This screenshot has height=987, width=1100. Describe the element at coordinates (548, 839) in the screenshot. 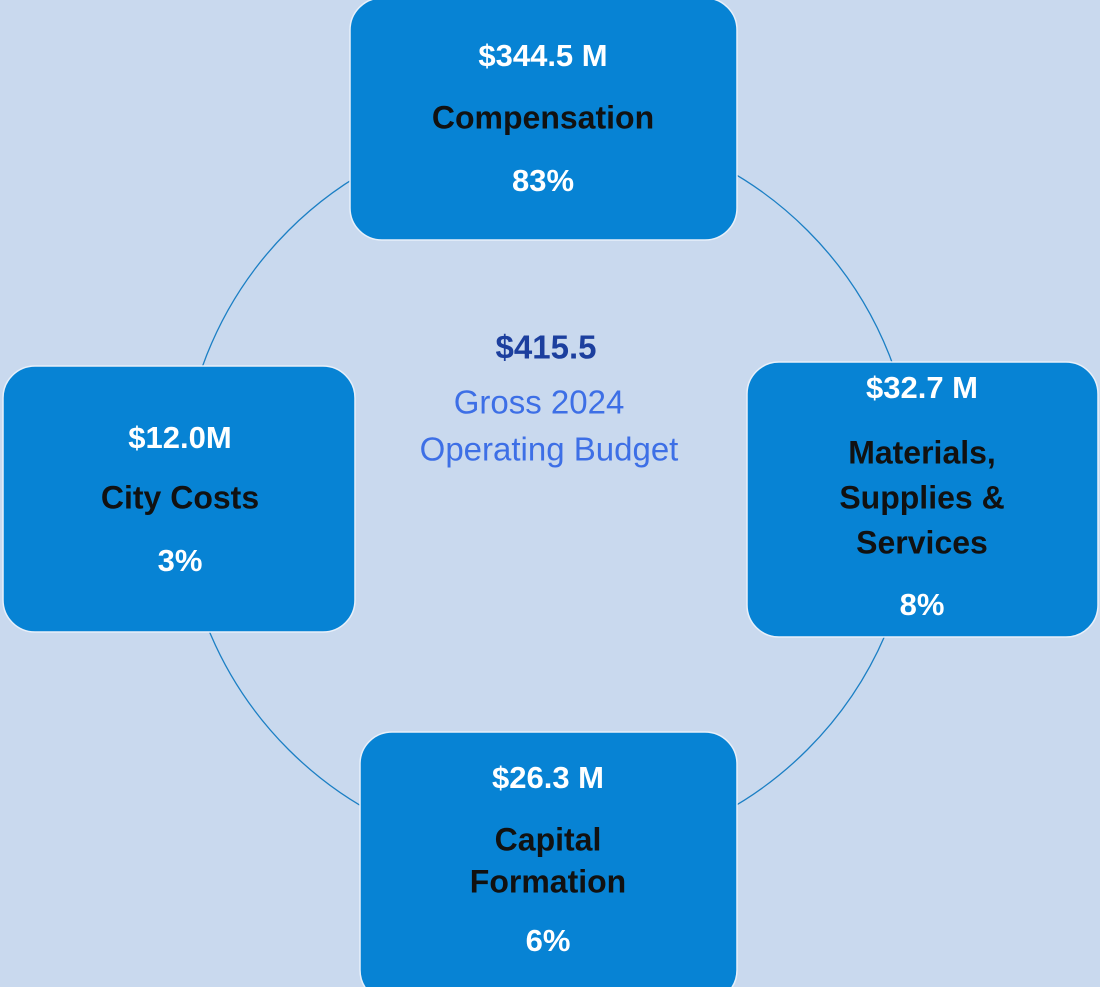

I see `node-name: Capital` at that location.